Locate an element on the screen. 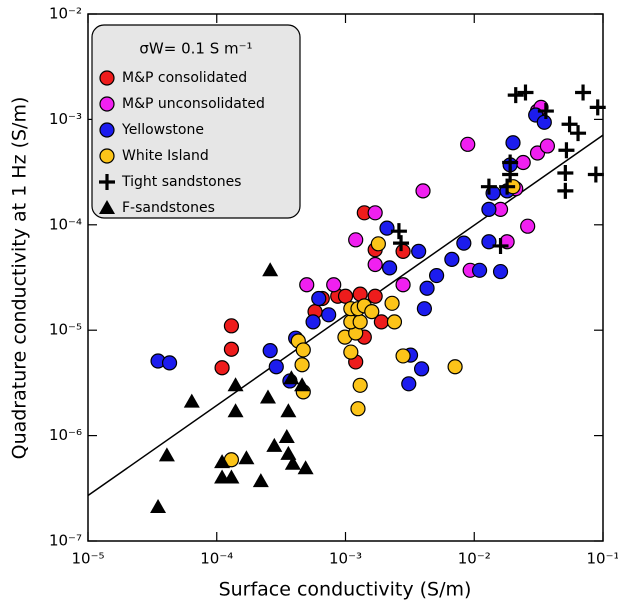  y-tick-label: 10⁻³ is located at coordinates (65, 119).